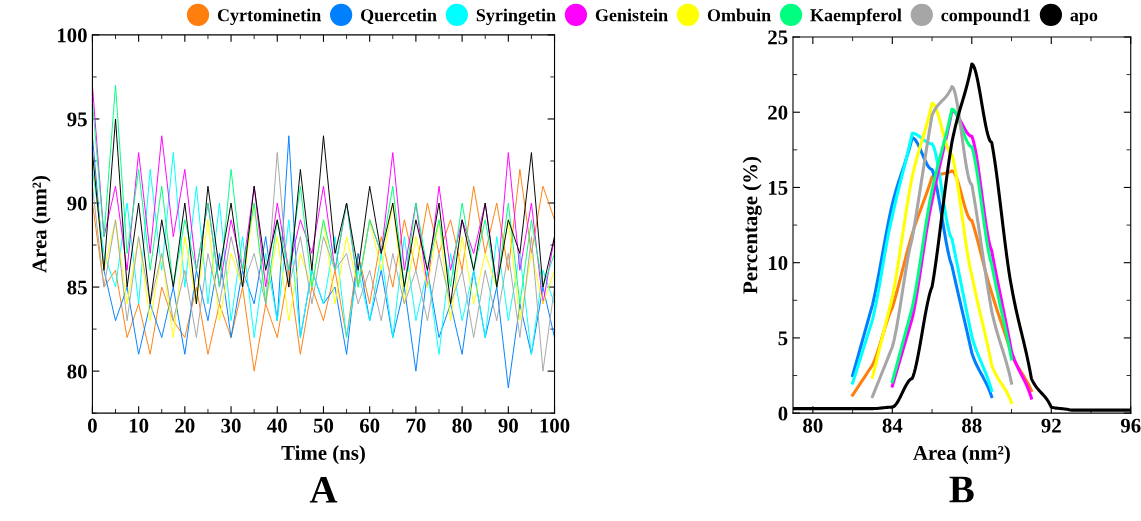 Image resolution: width=1141 pixels, height=521 pixels. What do you see at coordinates (323, 455) in the screenshot?
I see `x-axis-title: Time (ns)` at bounding box center [323, 455].